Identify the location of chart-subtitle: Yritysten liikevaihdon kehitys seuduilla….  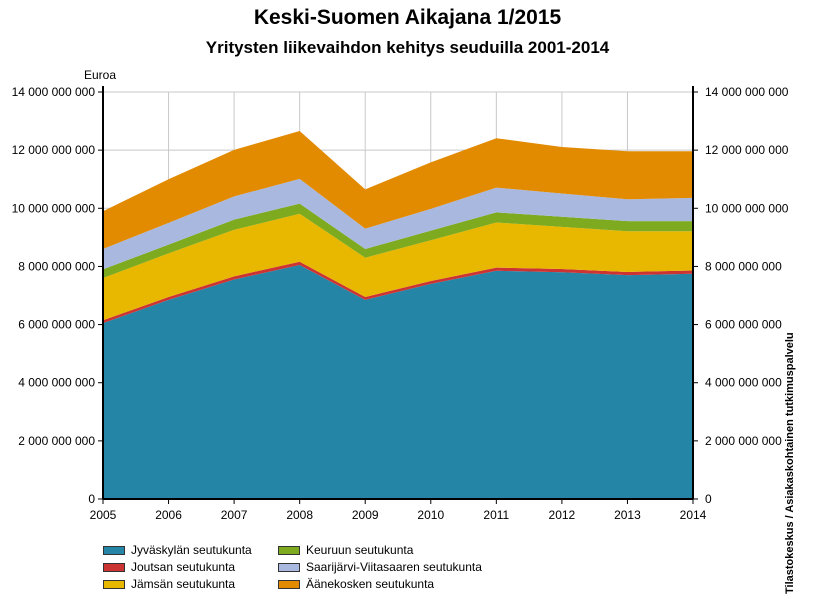
(407, 47).